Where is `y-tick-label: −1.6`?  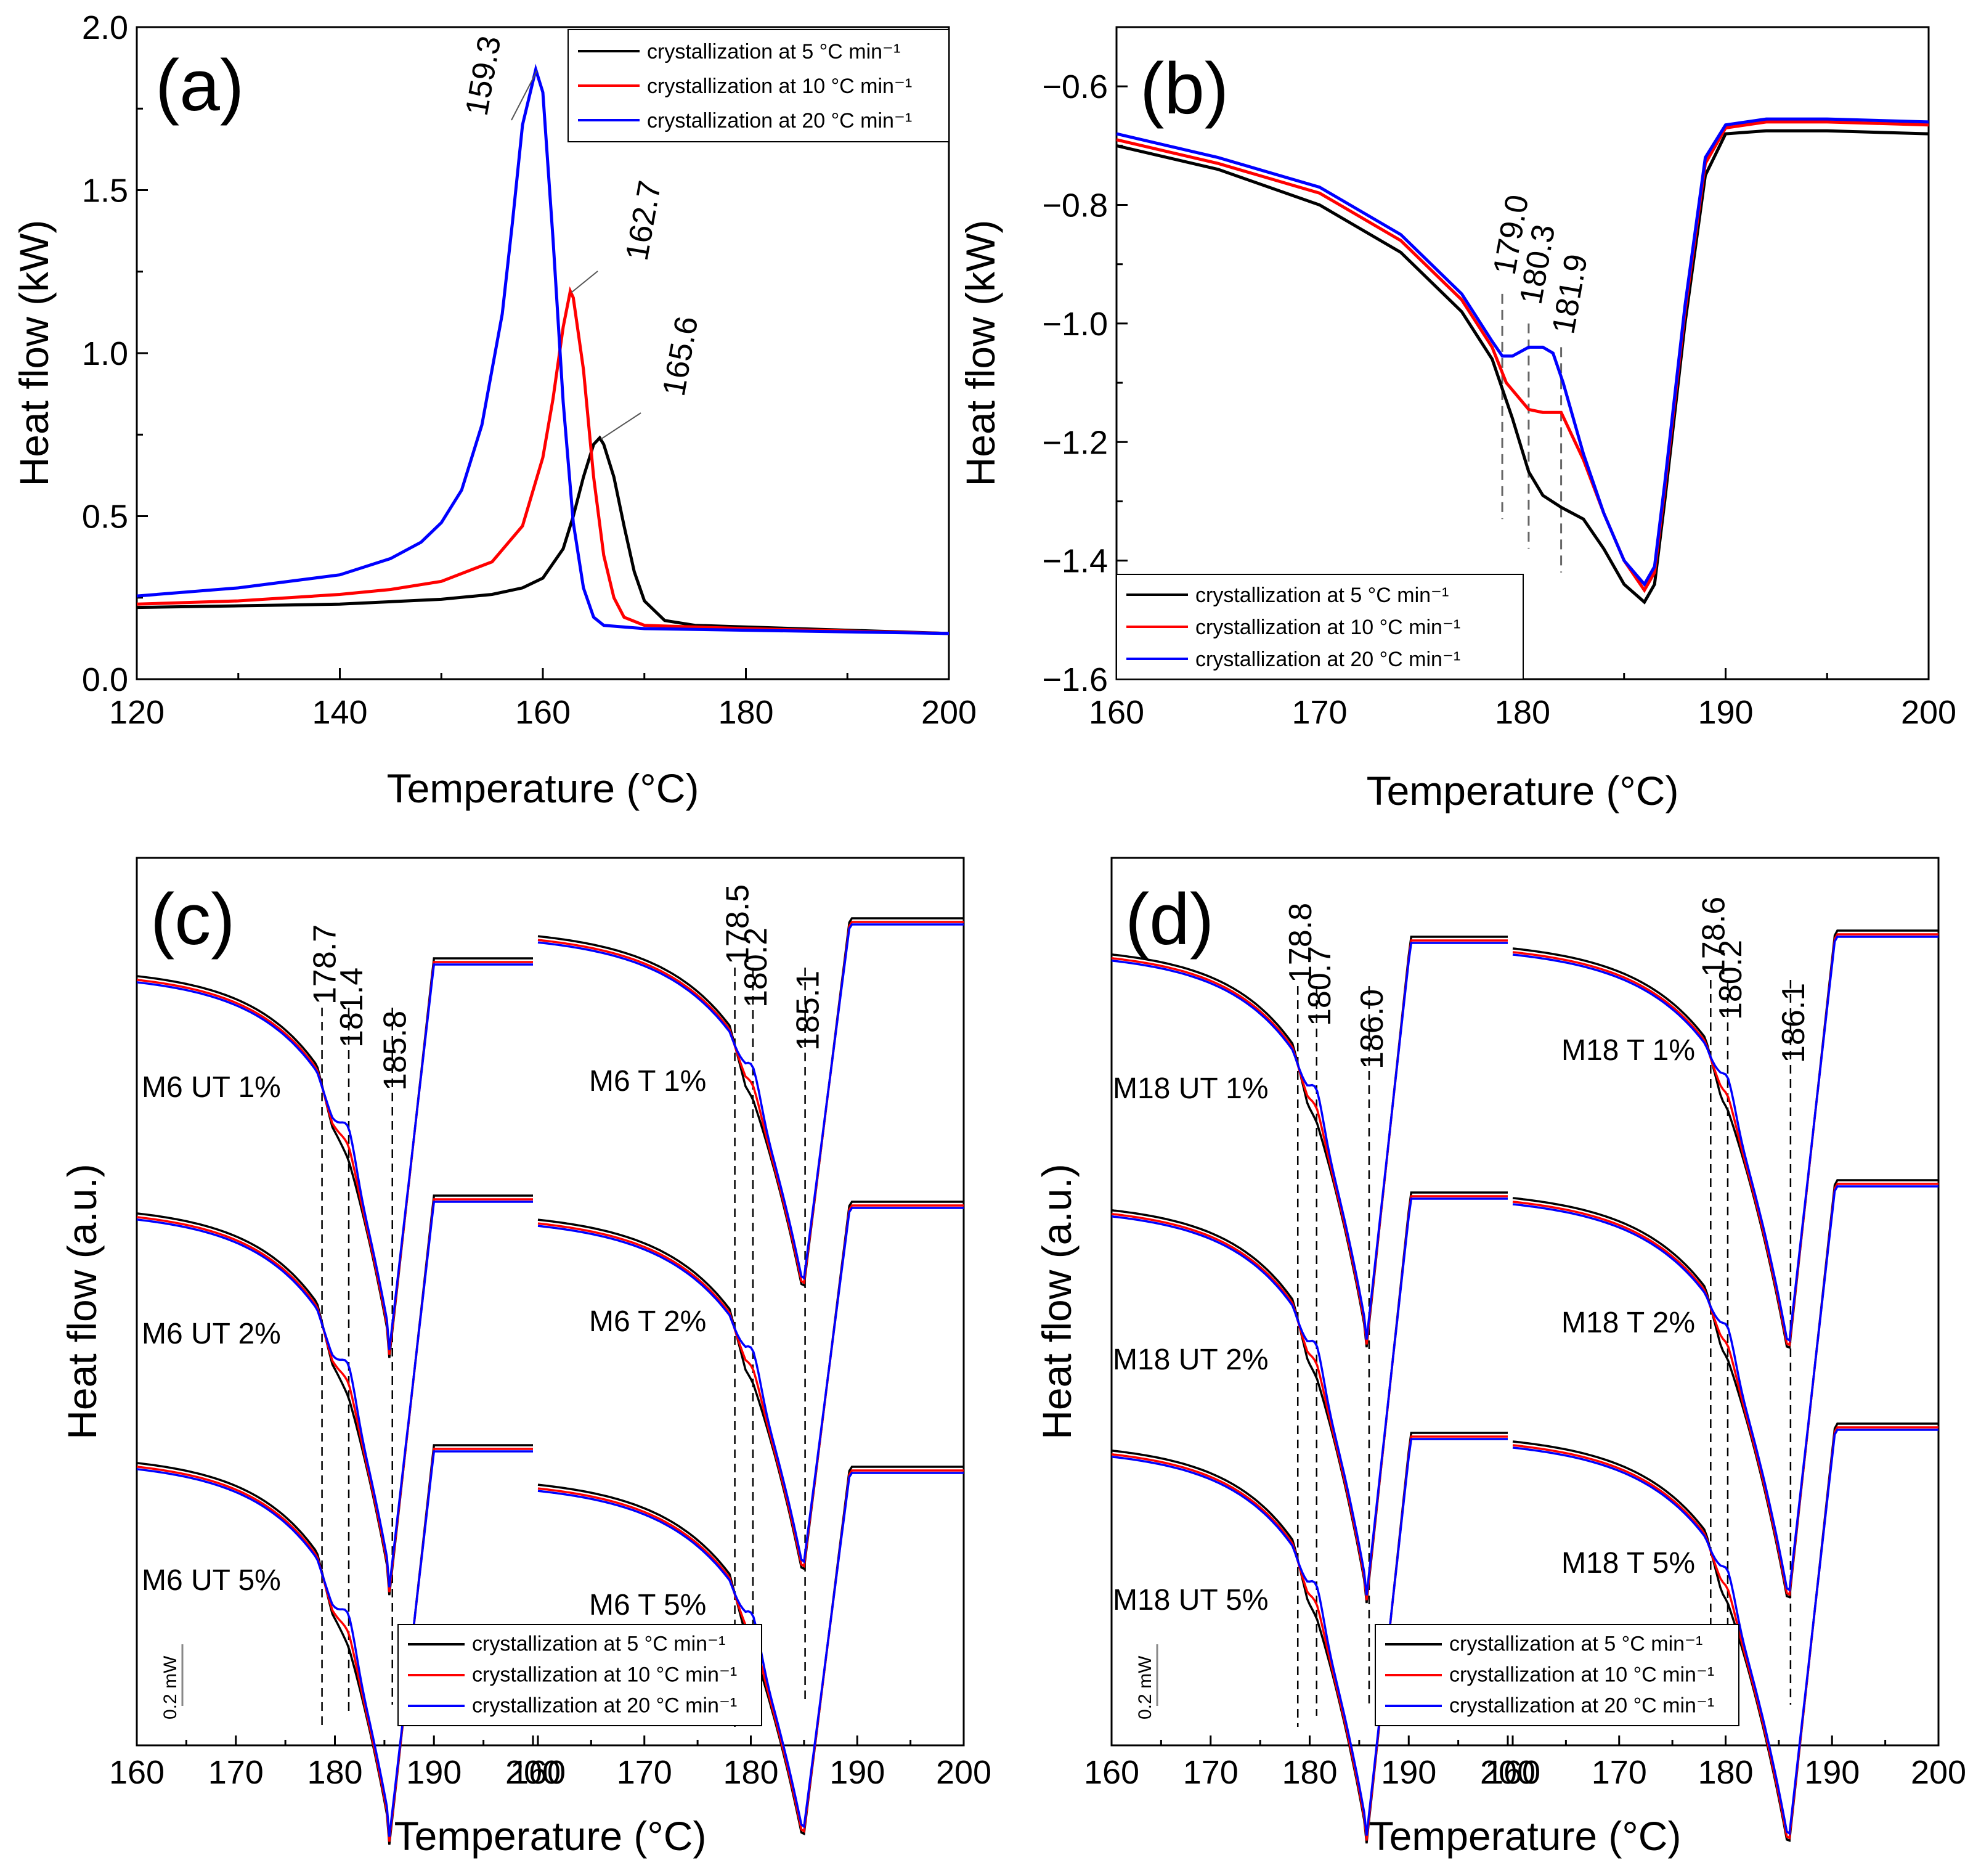
y-tick-label: −1.6 is located at coordinates (1075, 680).